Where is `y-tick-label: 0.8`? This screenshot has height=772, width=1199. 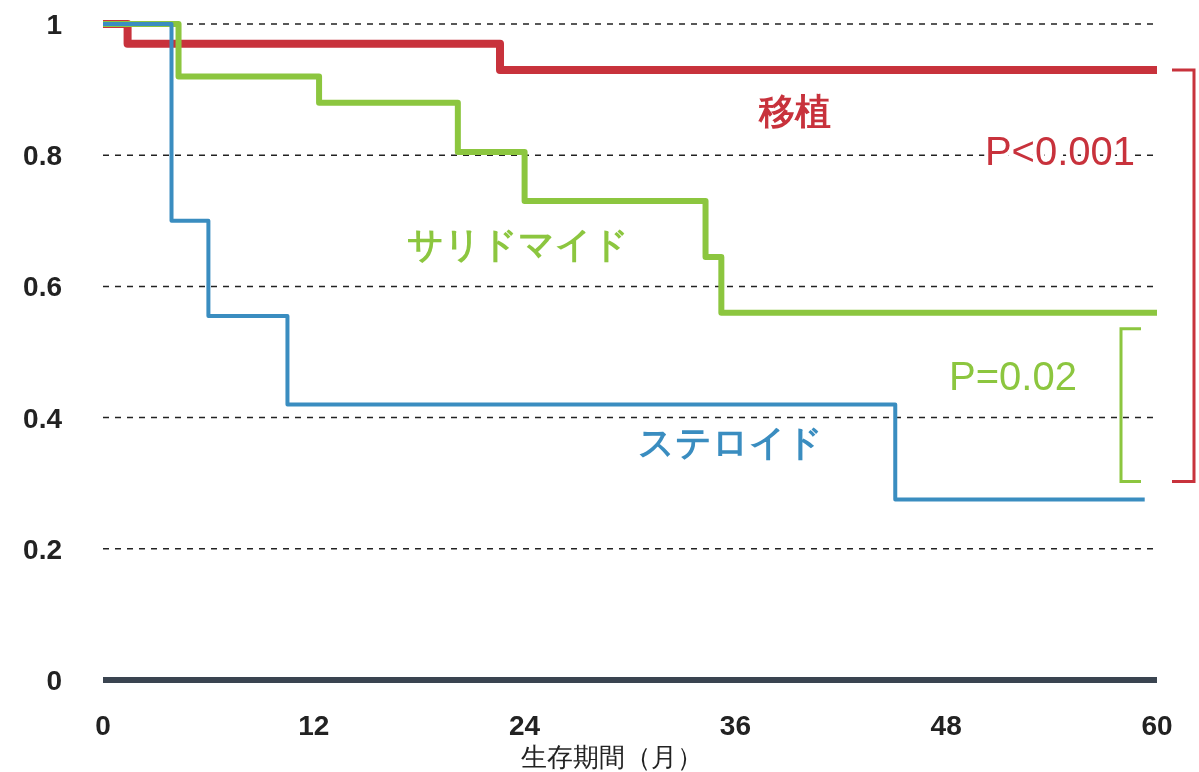 y-tick-label: 0.8 is located at coordinates (42, 156).